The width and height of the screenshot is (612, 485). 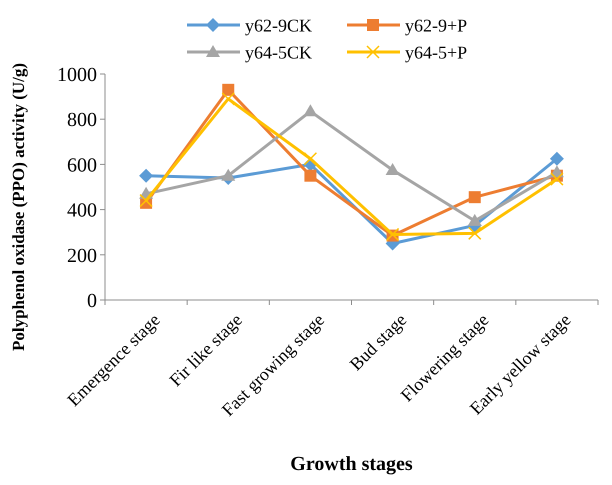 I want to click on y-axis-title: Polyphenol oxidase (PPO) activity (U/g), so click(x=18, y=207).